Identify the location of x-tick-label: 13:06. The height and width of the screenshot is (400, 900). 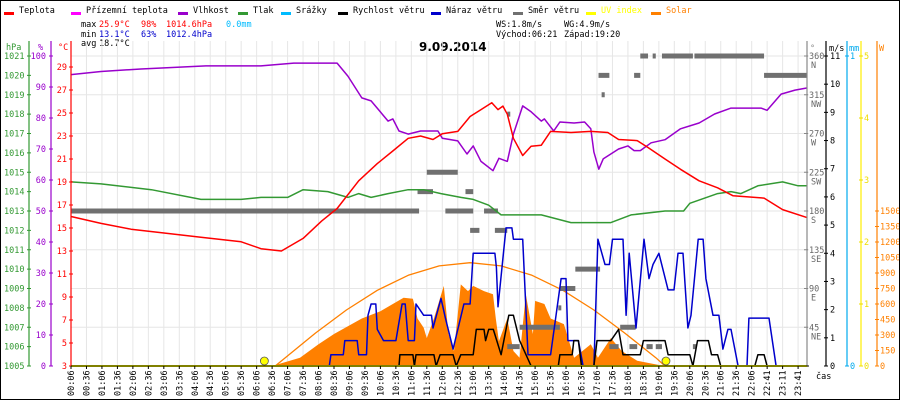
(474, 383).